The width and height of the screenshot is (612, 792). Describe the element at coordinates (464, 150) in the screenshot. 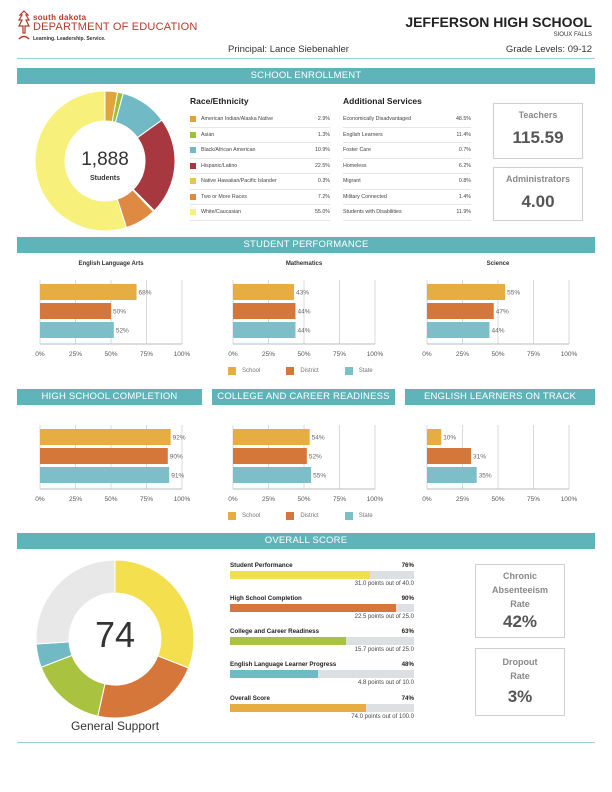

I see `service-value: 0.7%` at that location.